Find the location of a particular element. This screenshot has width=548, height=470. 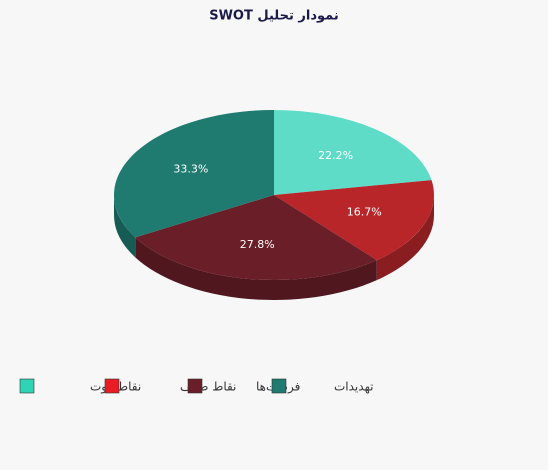

data-label: 16.7% is located at coordinates (364, 211).